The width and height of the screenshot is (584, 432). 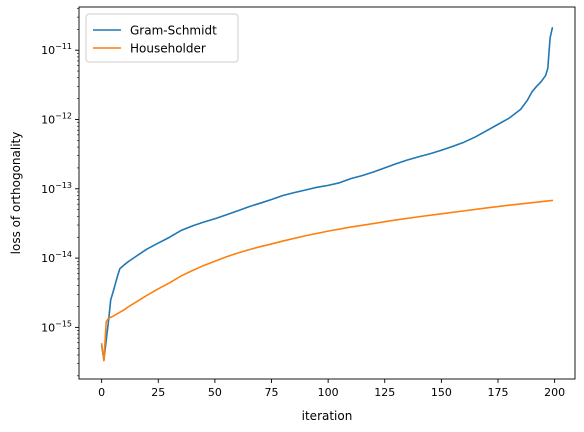 What do you see at coordinates (554, 392) in the screenshot?
I see `x-tick-label: 200` at bounding box center [554, 392].